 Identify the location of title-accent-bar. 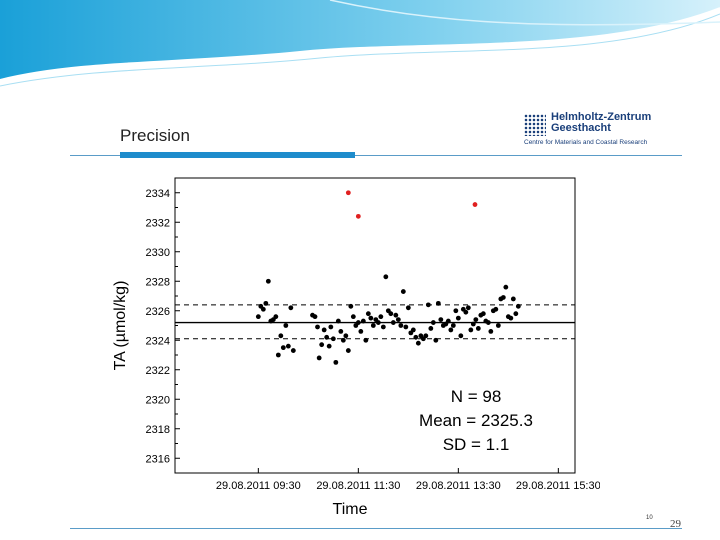
(237, 155).